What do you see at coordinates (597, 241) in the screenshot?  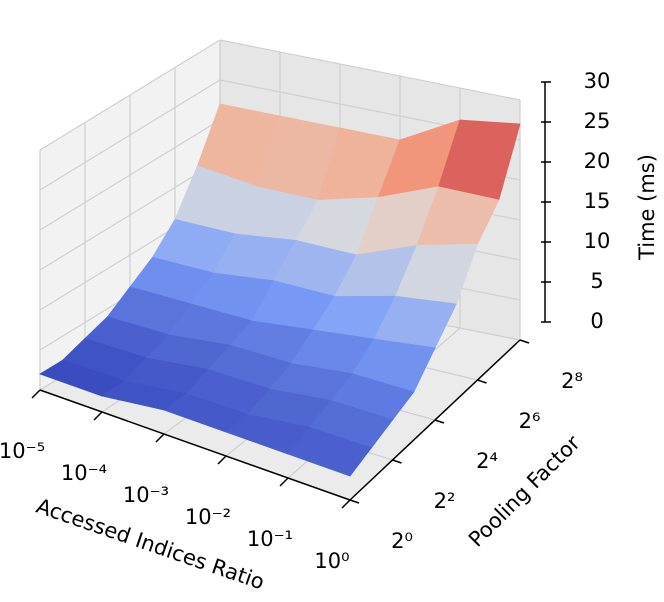 I see `z-tick-label: 10` at bounding box center [597, 241].